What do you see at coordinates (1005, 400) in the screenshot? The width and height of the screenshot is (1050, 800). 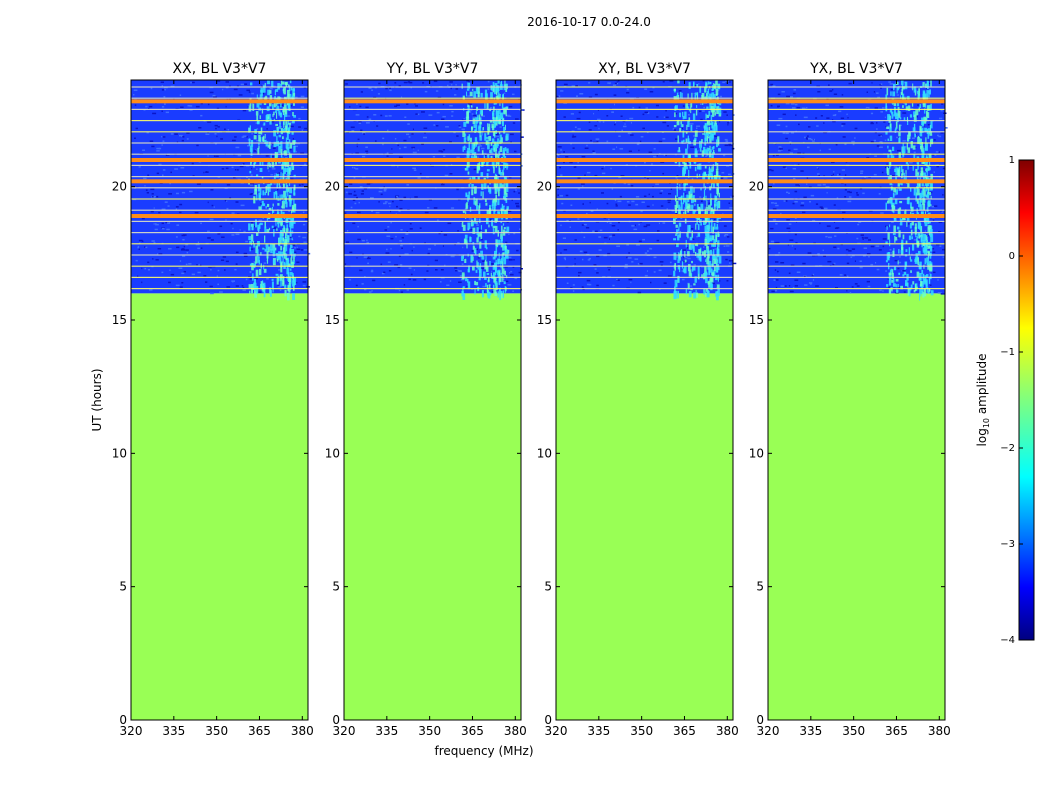 I see `colorbar: 1 0 −1 −2 −3 −4 log10 amplitude` at bounding box center [1005, 400].